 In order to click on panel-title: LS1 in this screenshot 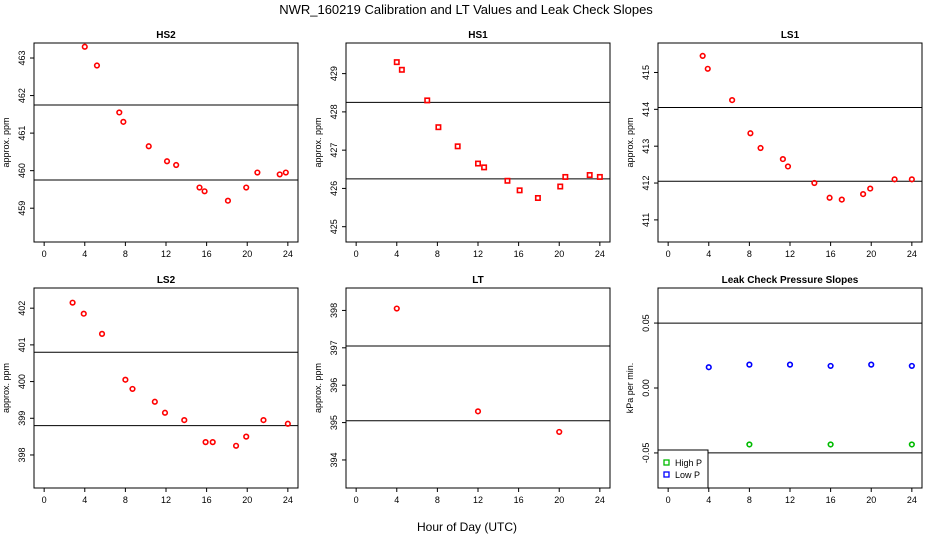, I will do `click(790, 35)`.